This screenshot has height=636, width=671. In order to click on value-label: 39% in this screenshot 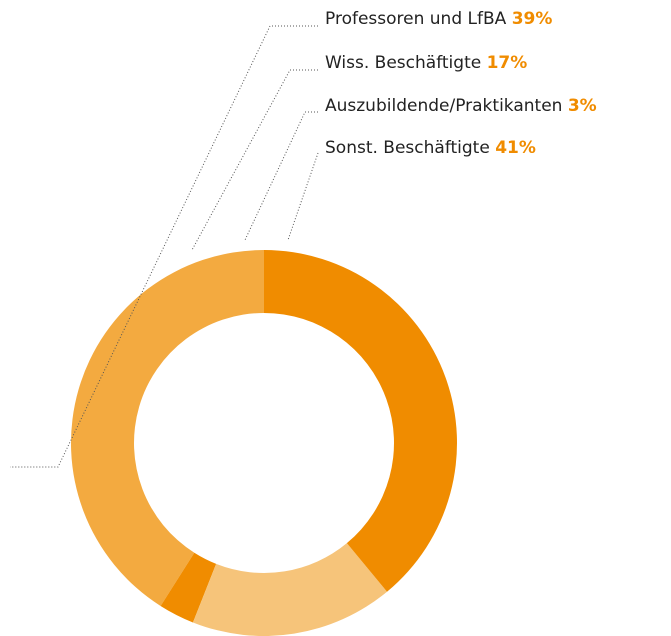, I will do `click(532, 19)`.